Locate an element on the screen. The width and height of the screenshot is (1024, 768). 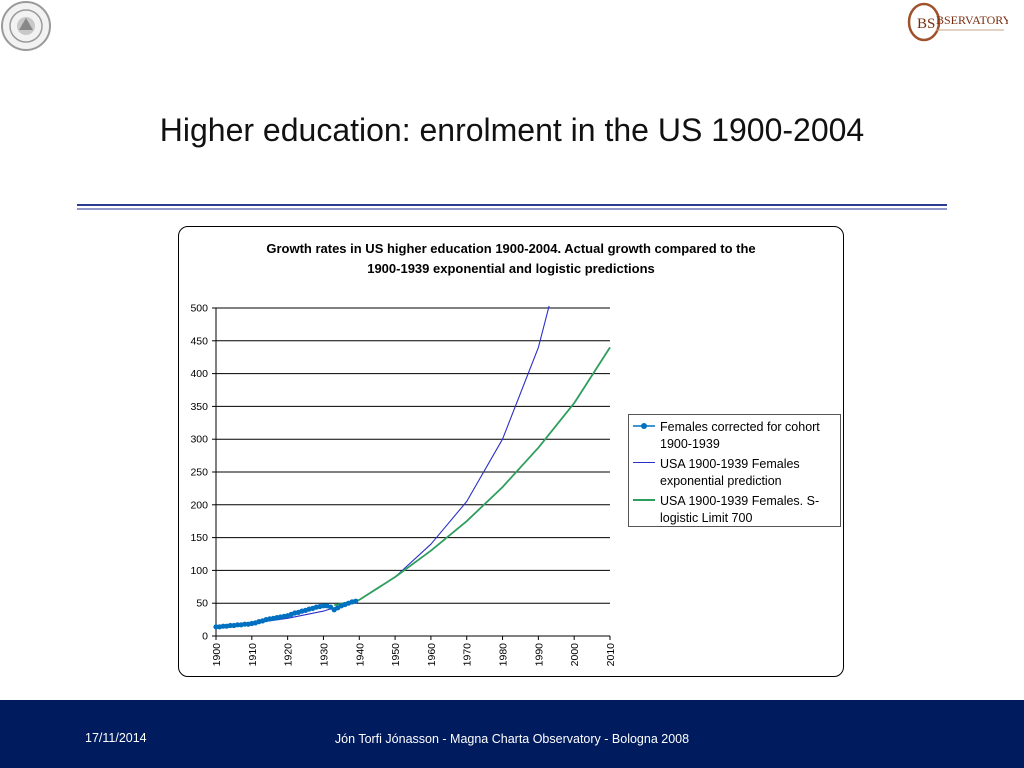
y-tick-label-50: 50 is located at coordinates (202, 604).